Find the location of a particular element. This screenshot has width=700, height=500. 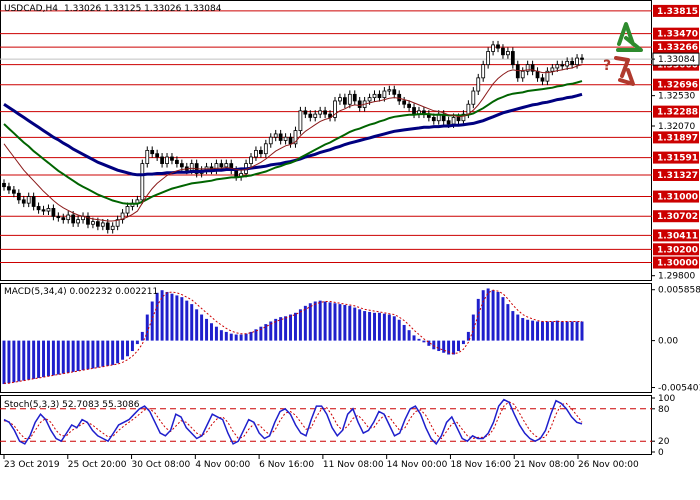

stoch-tick-label: 100 is located at coordinates (666, 399).